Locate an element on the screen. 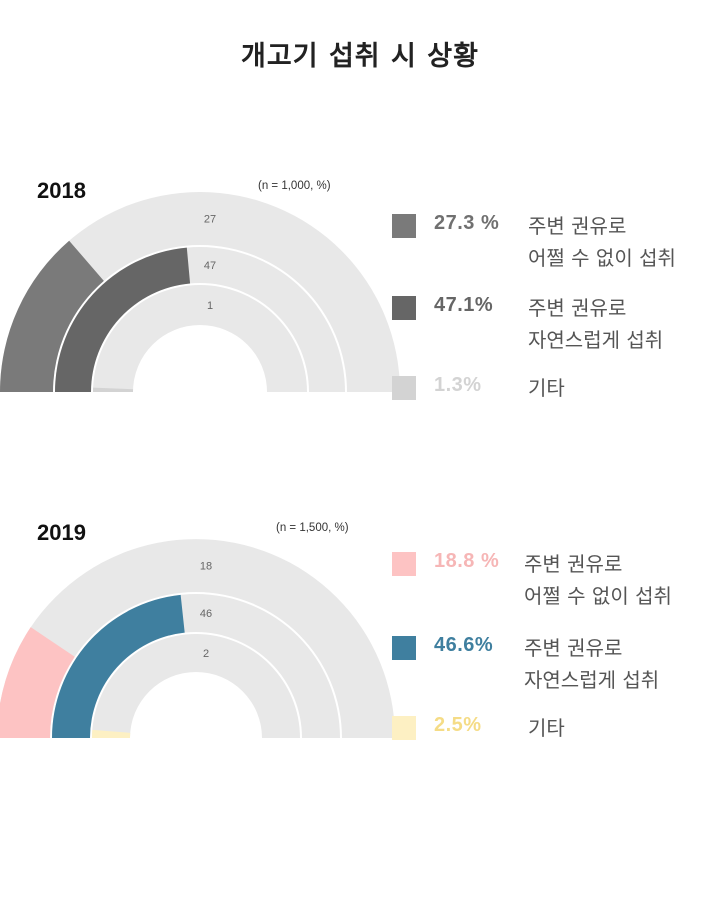 The height and width of the screenshot is (900, 720). legend-percent: 18.8 % is located at coordinates (467, 561).